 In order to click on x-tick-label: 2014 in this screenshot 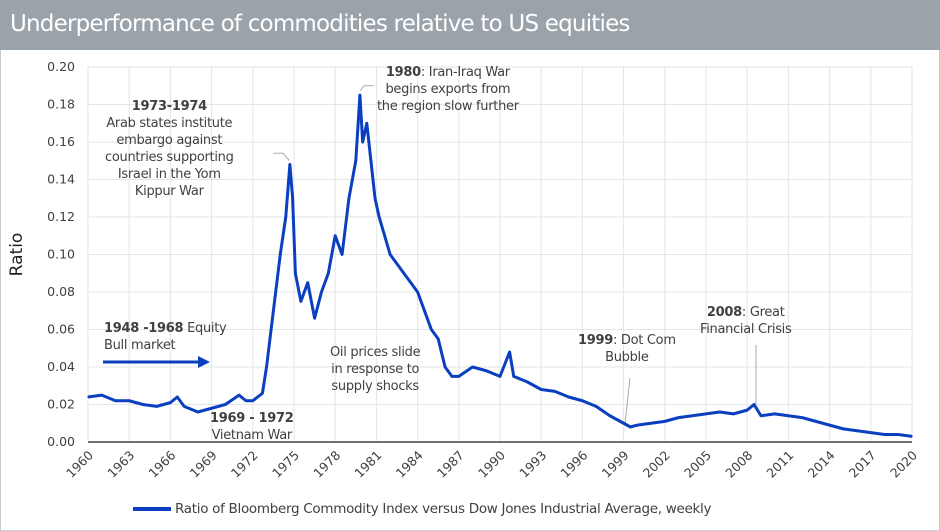, I will do `click(821, 463)`.